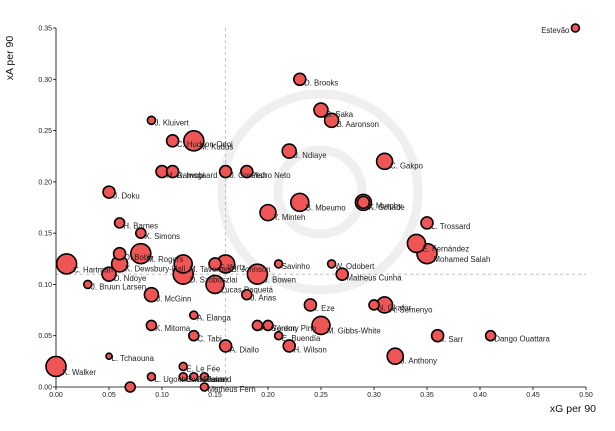 The width and height of the screenshot is (615, 431). Describe the element at coordinates (573, 409) in the screenshot. I see `x-axis-title: xG per 90` at that location.